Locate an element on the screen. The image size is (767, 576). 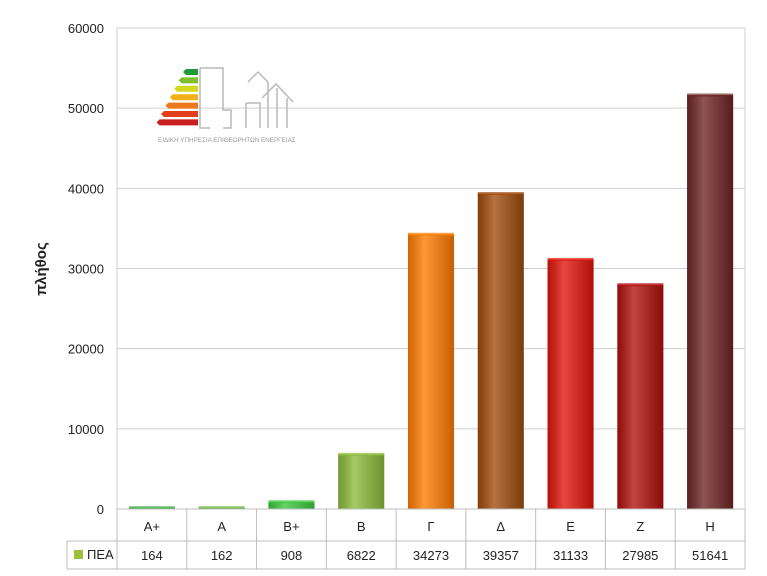
legend-swatch is located at coordinates (78, 554).